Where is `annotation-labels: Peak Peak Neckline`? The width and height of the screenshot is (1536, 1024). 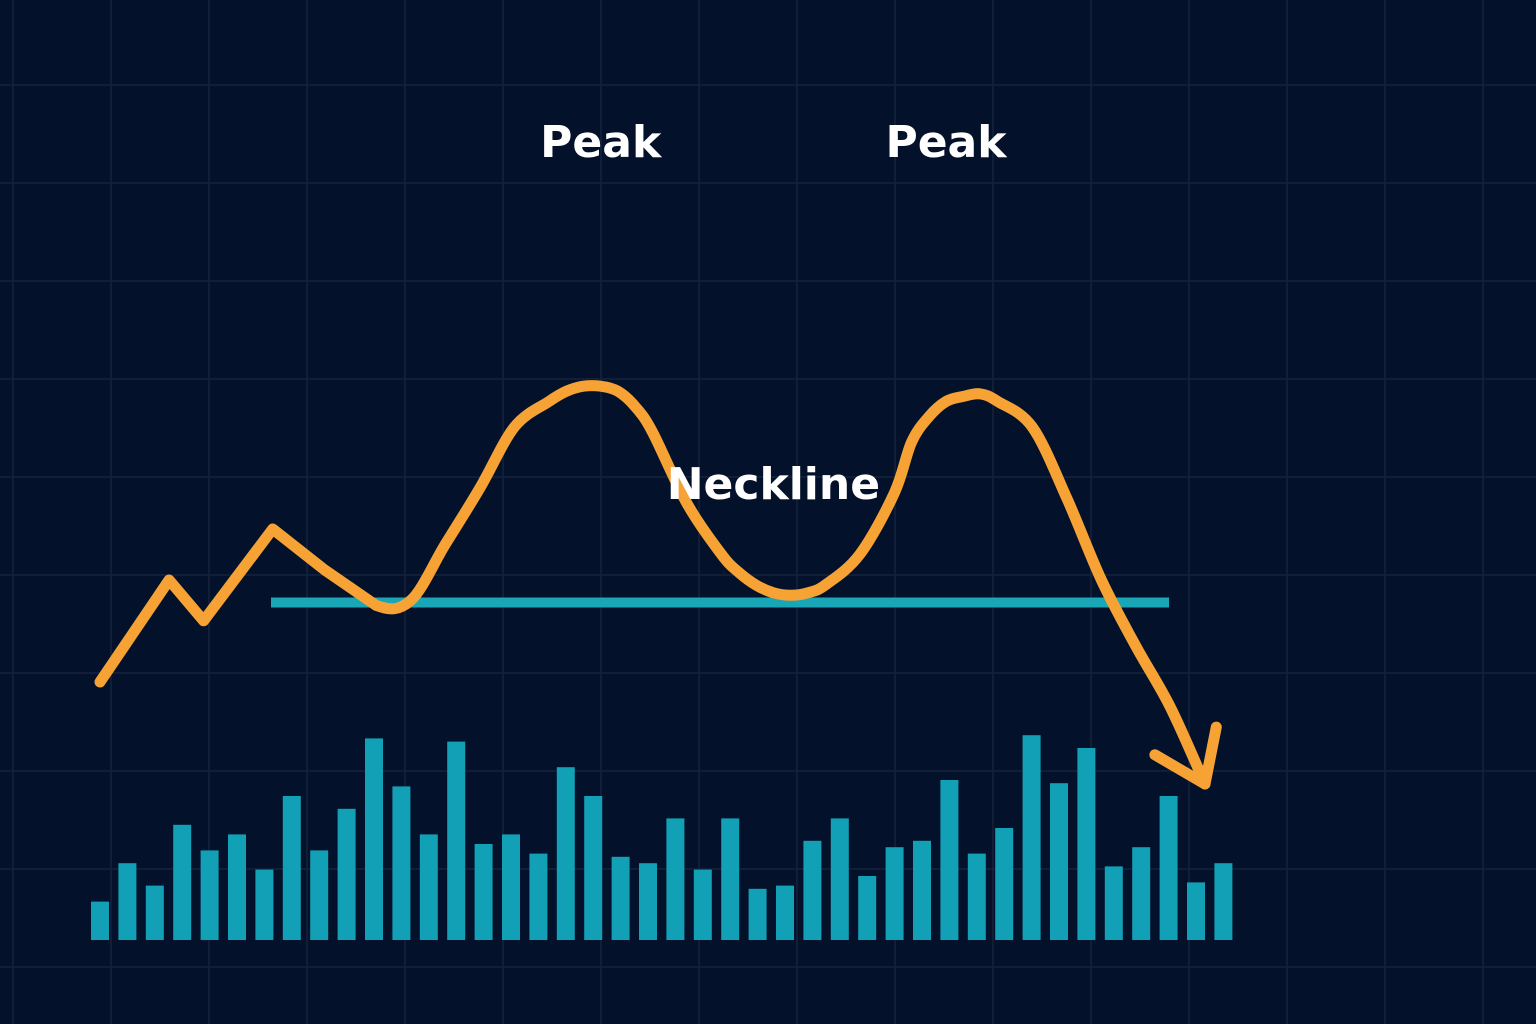 annotation-labels: Peak Peak Neckline is located at coordinates (774, 313).